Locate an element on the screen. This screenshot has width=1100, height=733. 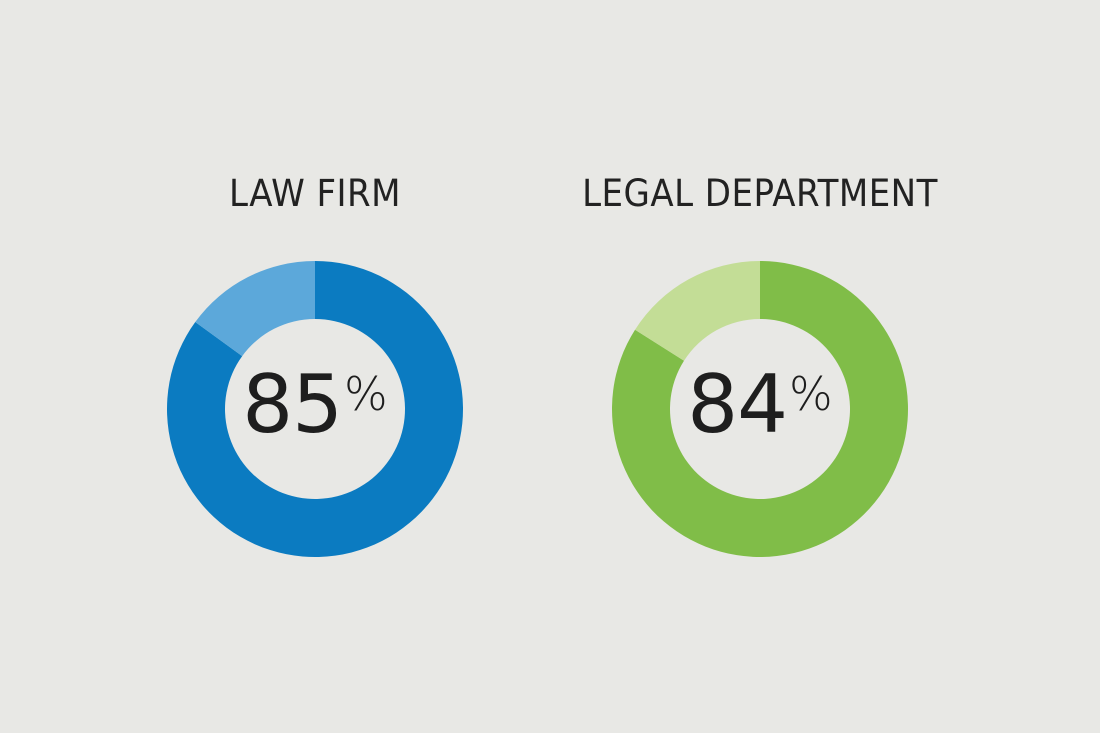
chart-title: LAW FIRM is located at coordinates (315, 193).